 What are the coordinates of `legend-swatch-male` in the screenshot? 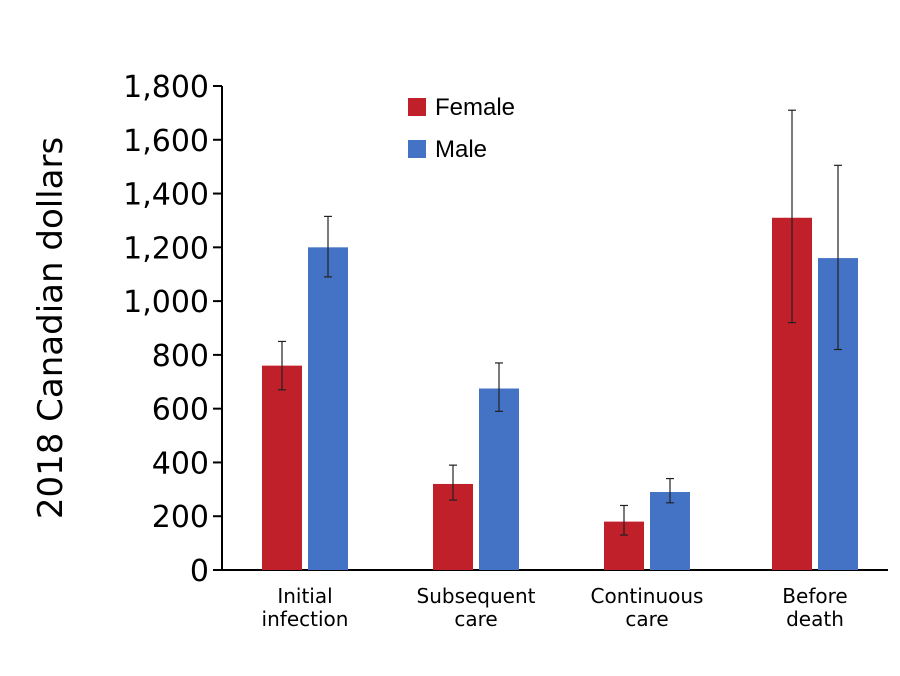 It's located at (417, 149).